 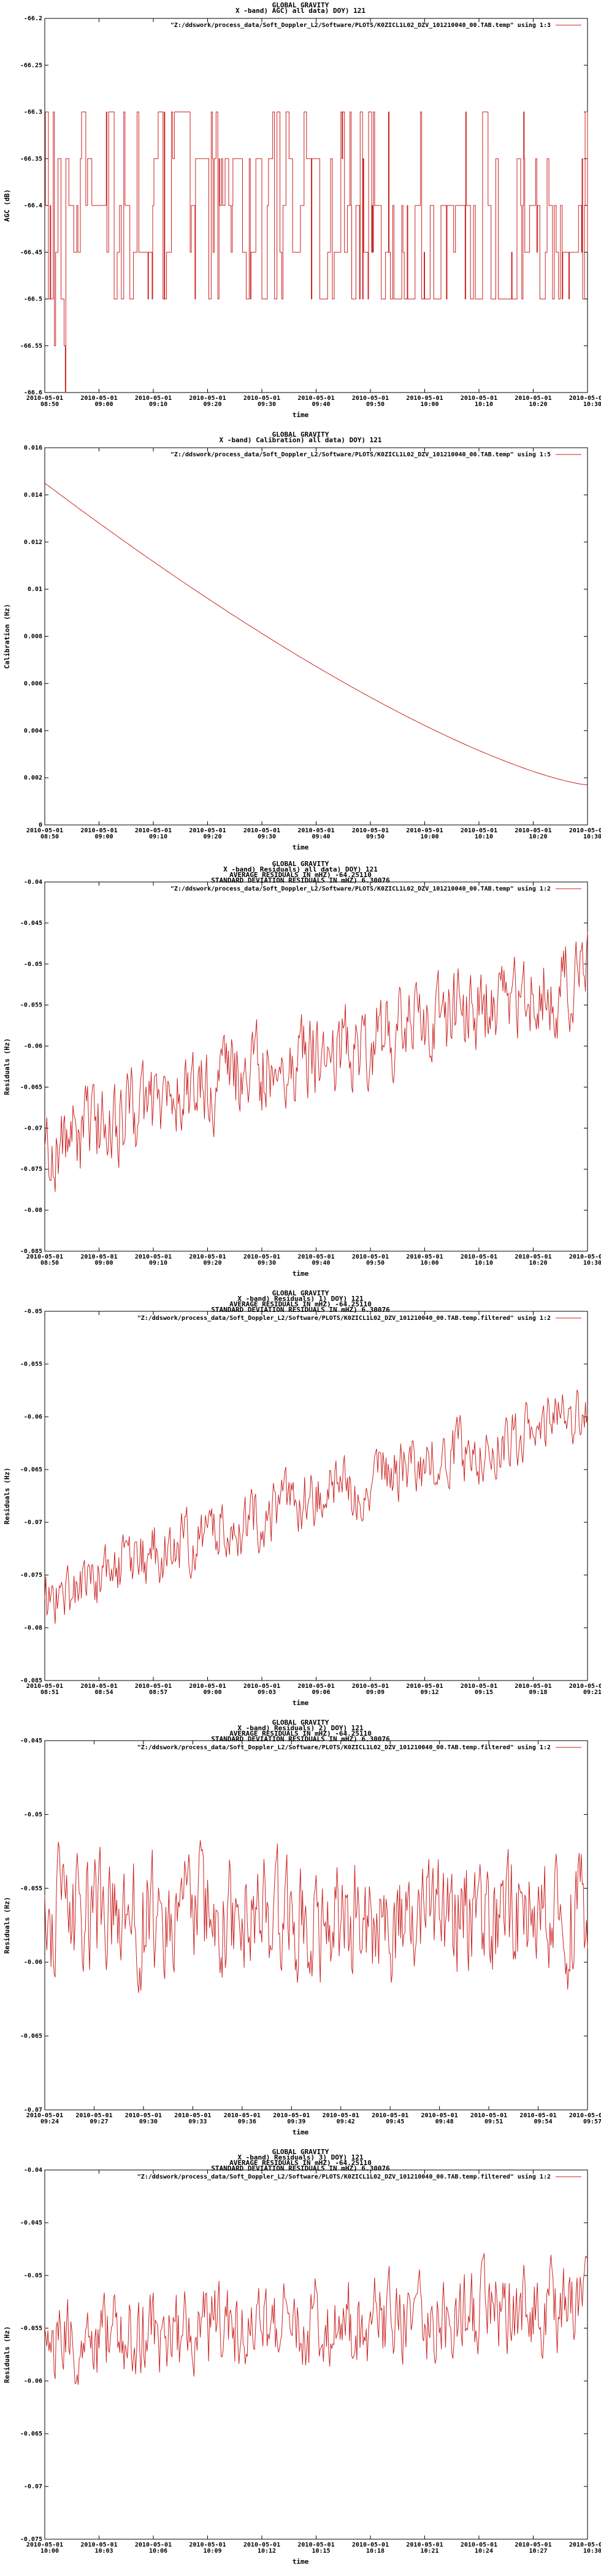 I want to click on x-tick-label-time: 09:24, so click(x=50, y=2121).